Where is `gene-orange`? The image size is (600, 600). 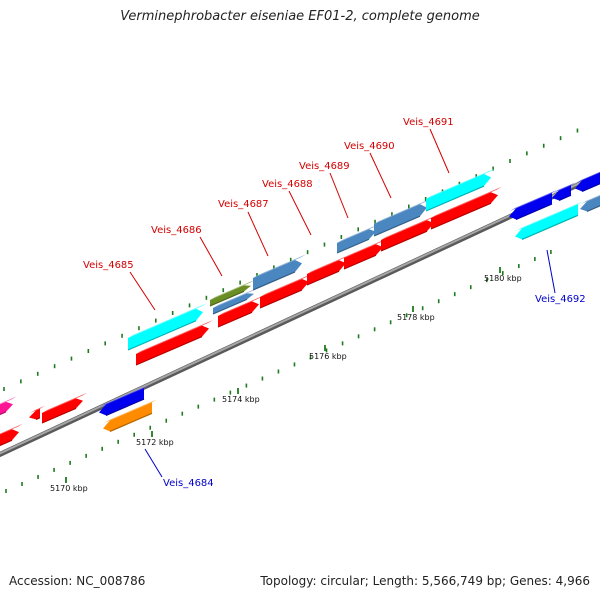
gene-orange is located at coordinates (130, 415).